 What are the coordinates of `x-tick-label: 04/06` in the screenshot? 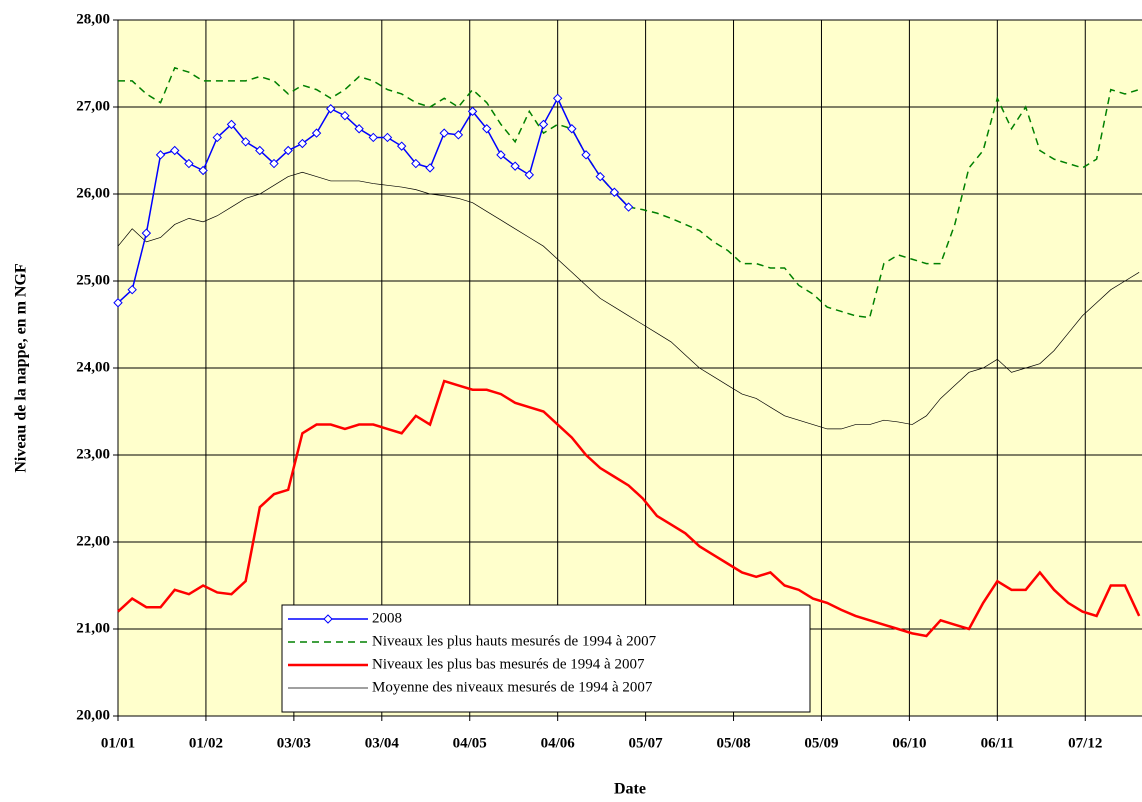 It's located at (558, 743).